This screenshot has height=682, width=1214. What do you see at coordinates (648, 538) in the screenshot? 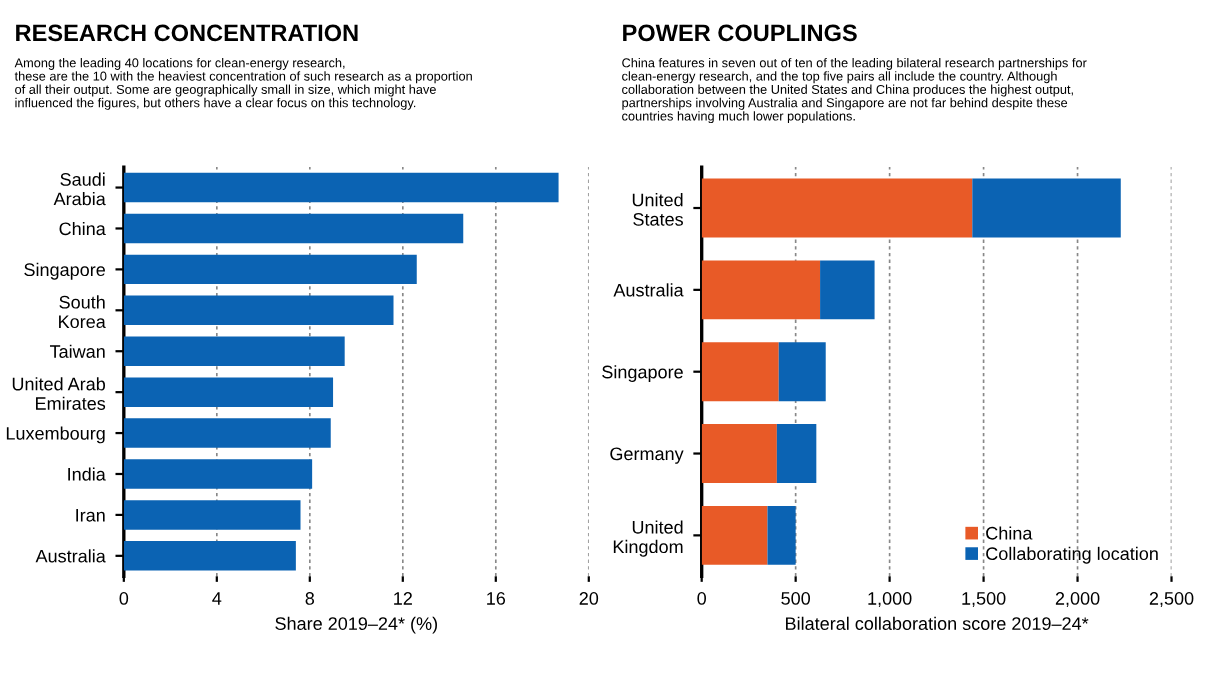
I see `y-tick-label: United Kingdom` at bounding box center [648, 538].